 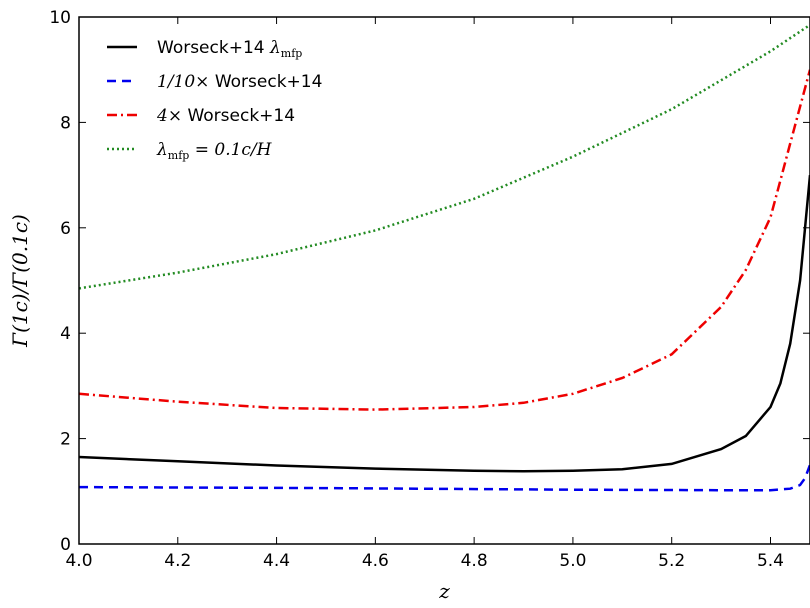 I want to click on legend-entry-2: 1/10× Worseck+14, so click(x=214, y=82).